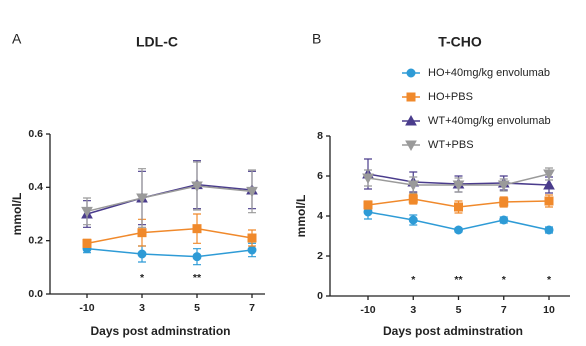 The image size is (586, 346). Describe the element at coordinates (549, 310) in the screenshot. I see `x-tick-label: 10` at that location.